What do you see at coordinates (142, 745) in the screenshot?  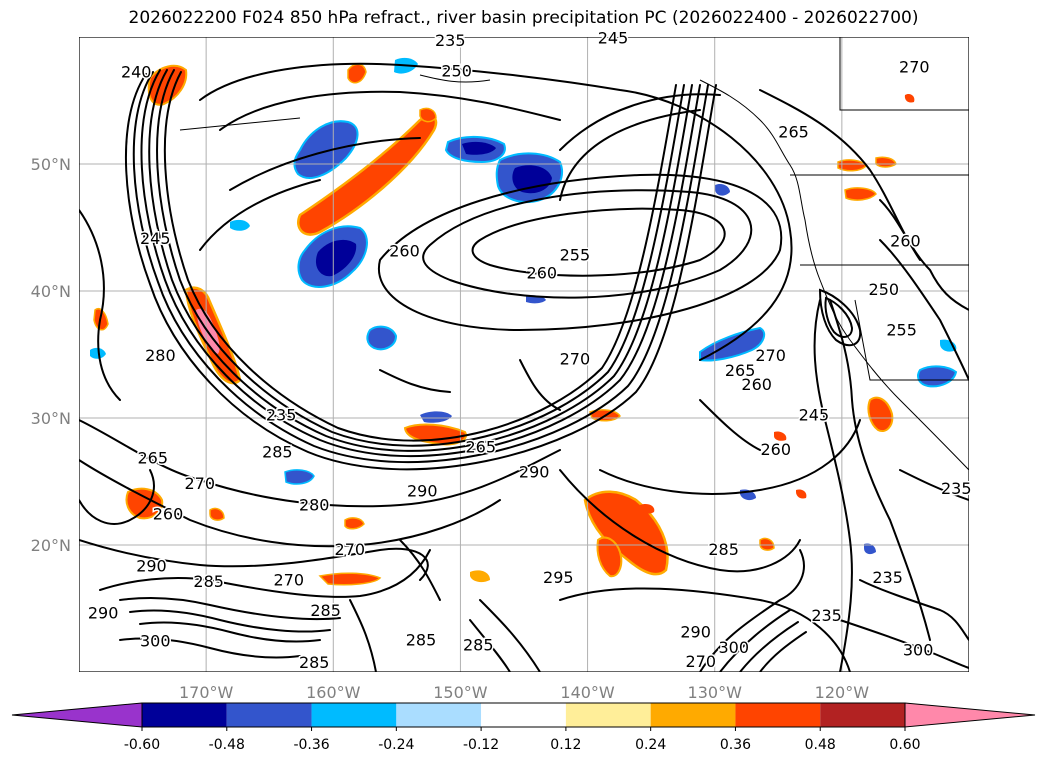 I see `colorbar-tick-label: -0.60` at bounding box center [142, 745].